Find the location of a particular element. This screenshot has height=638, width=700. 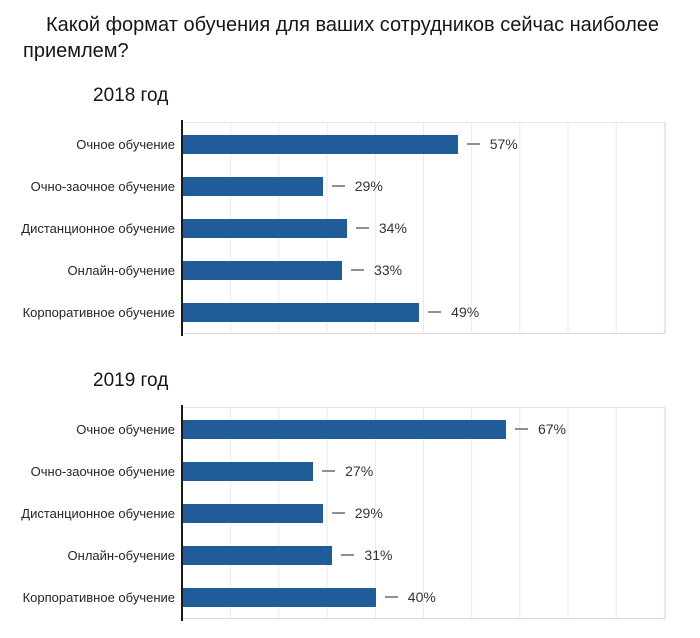

bar-row: Очное обучение 67% is located at coordinates (370, 429).